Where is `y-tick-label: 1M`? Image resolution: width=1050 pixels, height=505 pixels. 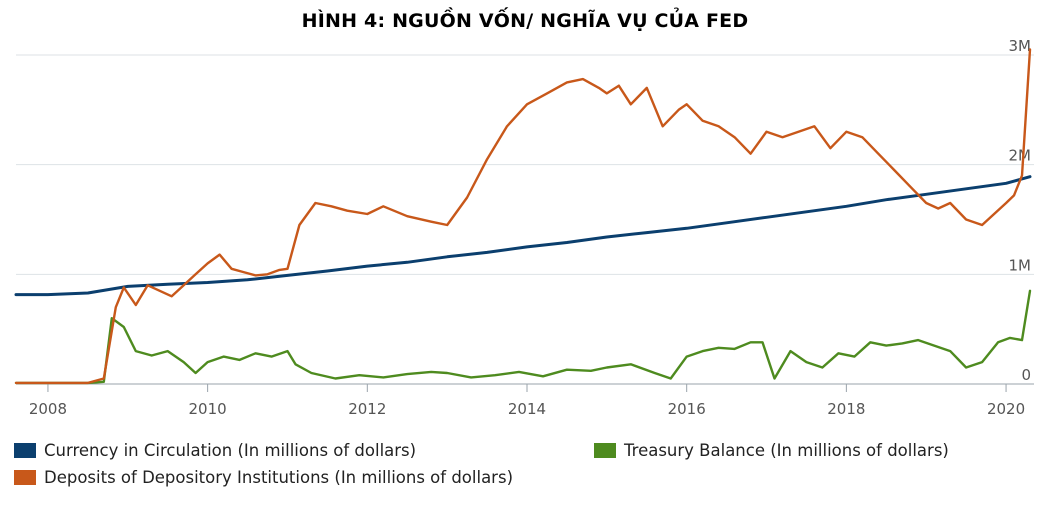
y-tick-label: 1M is located at coordinates (1020, 265).